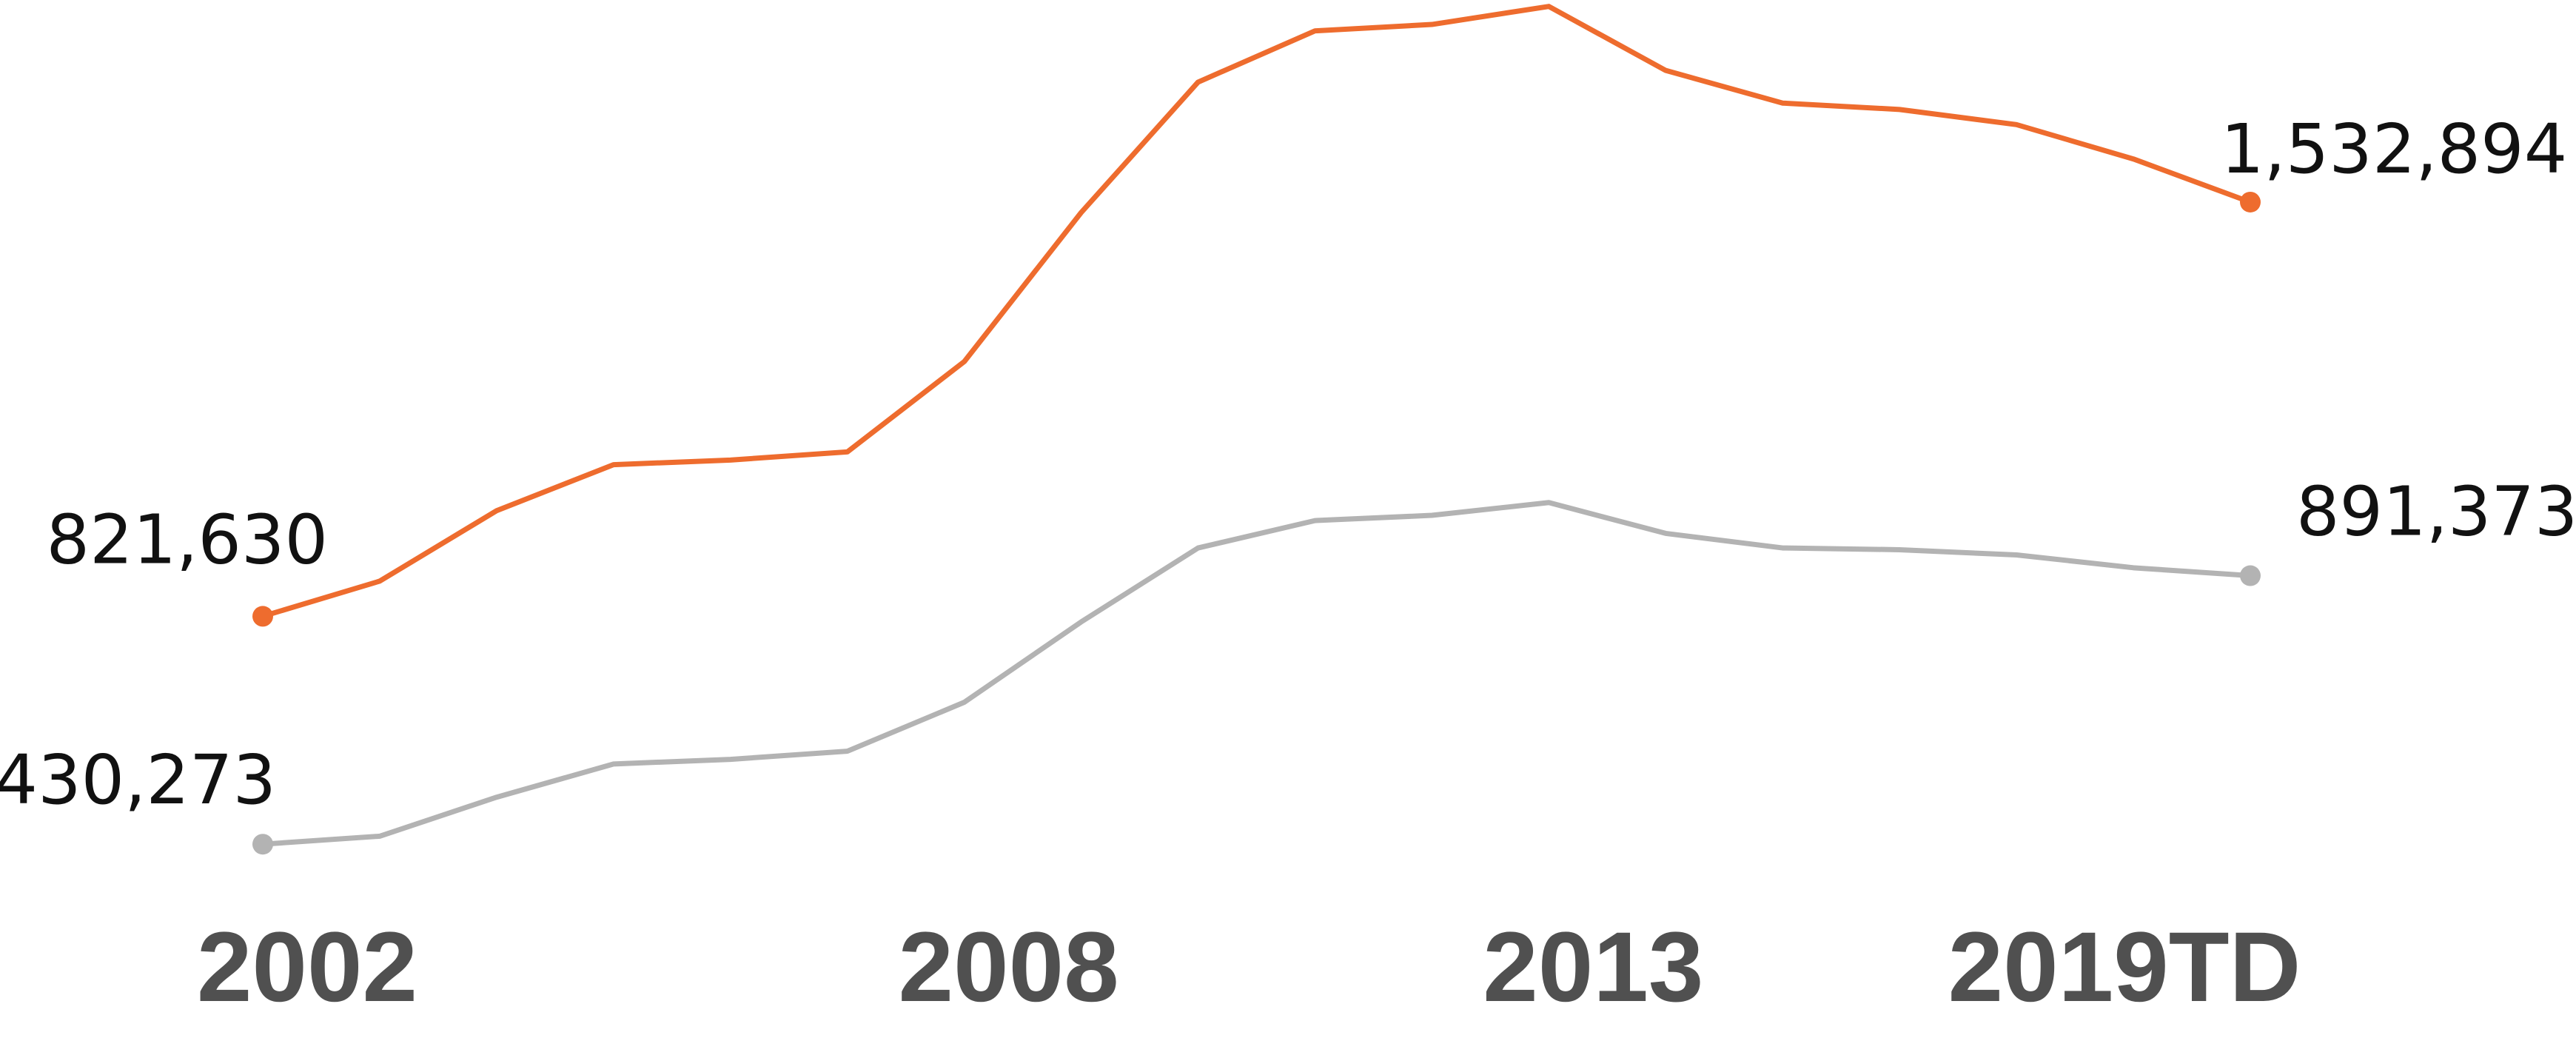 Image resolution: width=2576 pixels, height=1041 pixels. I want to click on value-label: 891,373, so click(2436, 512).